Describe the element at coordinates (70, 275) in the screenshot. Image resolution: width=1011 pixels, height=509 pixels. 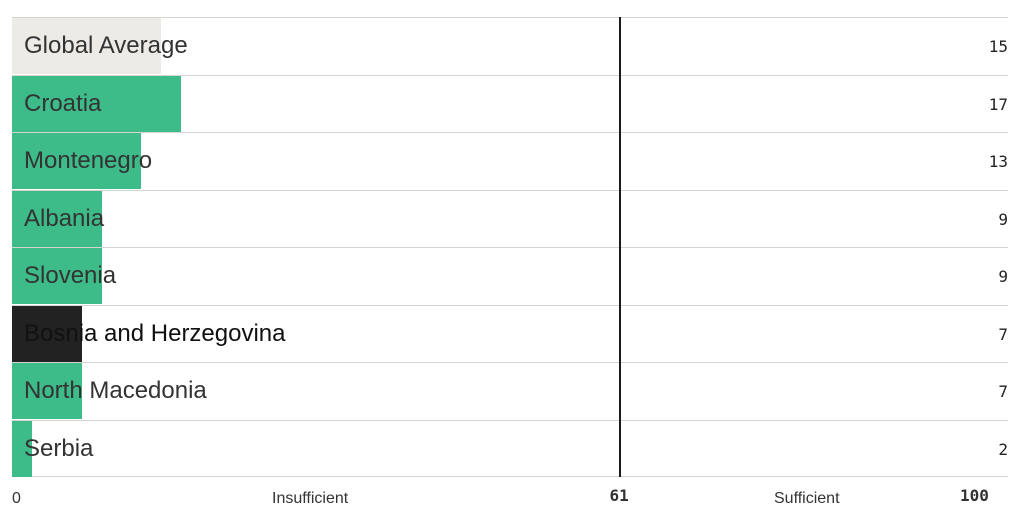
I see `category-label: Slovenia` at that location.